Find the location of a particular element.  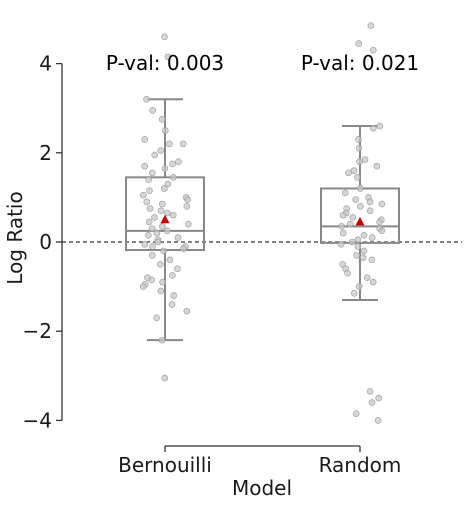

p-value-annotation: P-val: 0.021 is located at coordinates (360, 63).